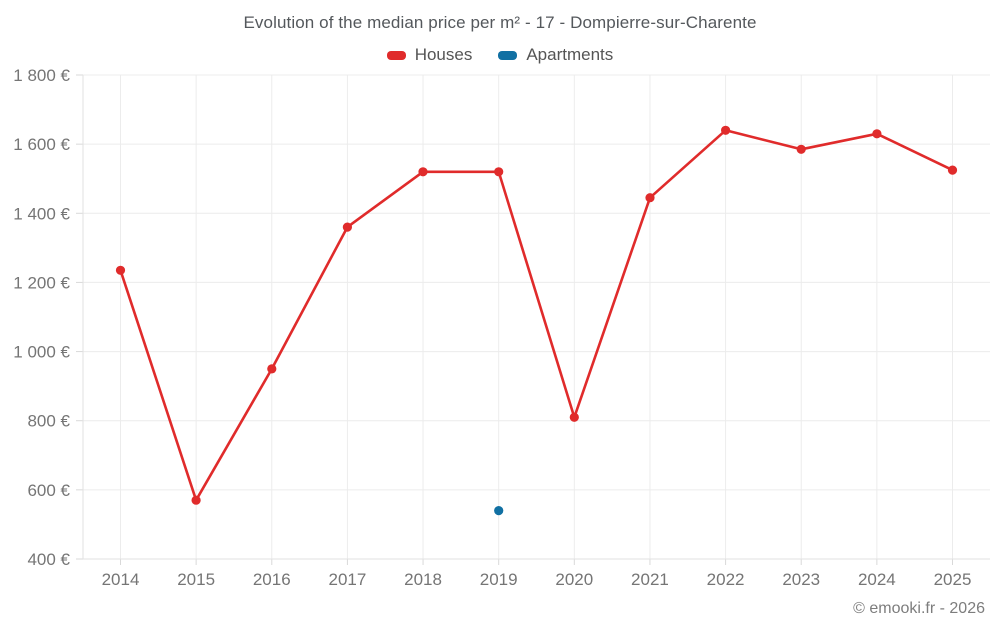 This screenshot has height=625, width=1000. I want to click on point-houses-2022, so click(726, 130).